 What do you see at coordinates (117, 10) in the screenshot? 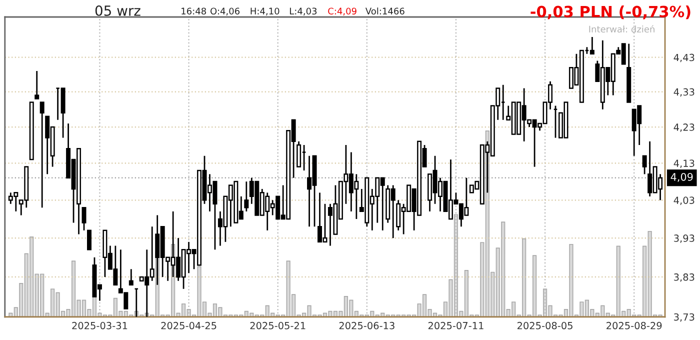
I see `text: 05 wrz` at bounding box center [117, 10].